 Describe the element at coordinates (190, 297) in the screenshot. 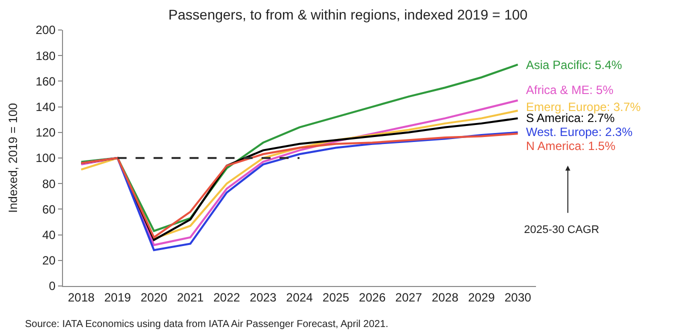

I see `x-tick-label: 2021` at that location.